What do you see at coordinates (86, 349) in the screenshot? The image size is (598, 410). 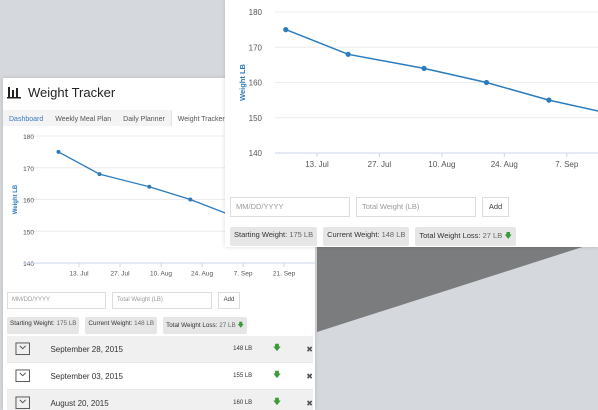 I see `entry-date: September 28, 2015` at bounding box center [86, 349].